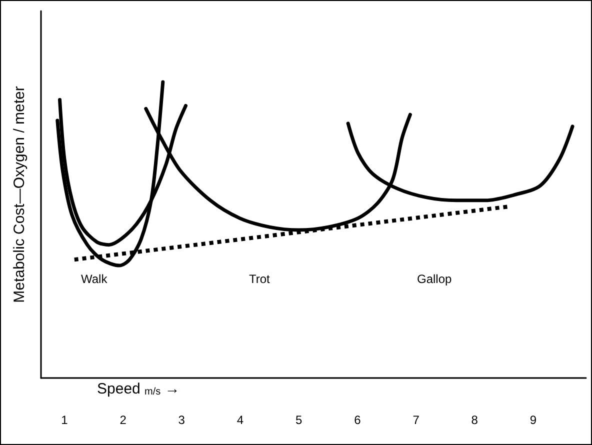  Describe the element at coordinates (19, 194) in the screenshot. I see `y-axis-title: Metabolic Cost—Oxygen / meter` at that location.